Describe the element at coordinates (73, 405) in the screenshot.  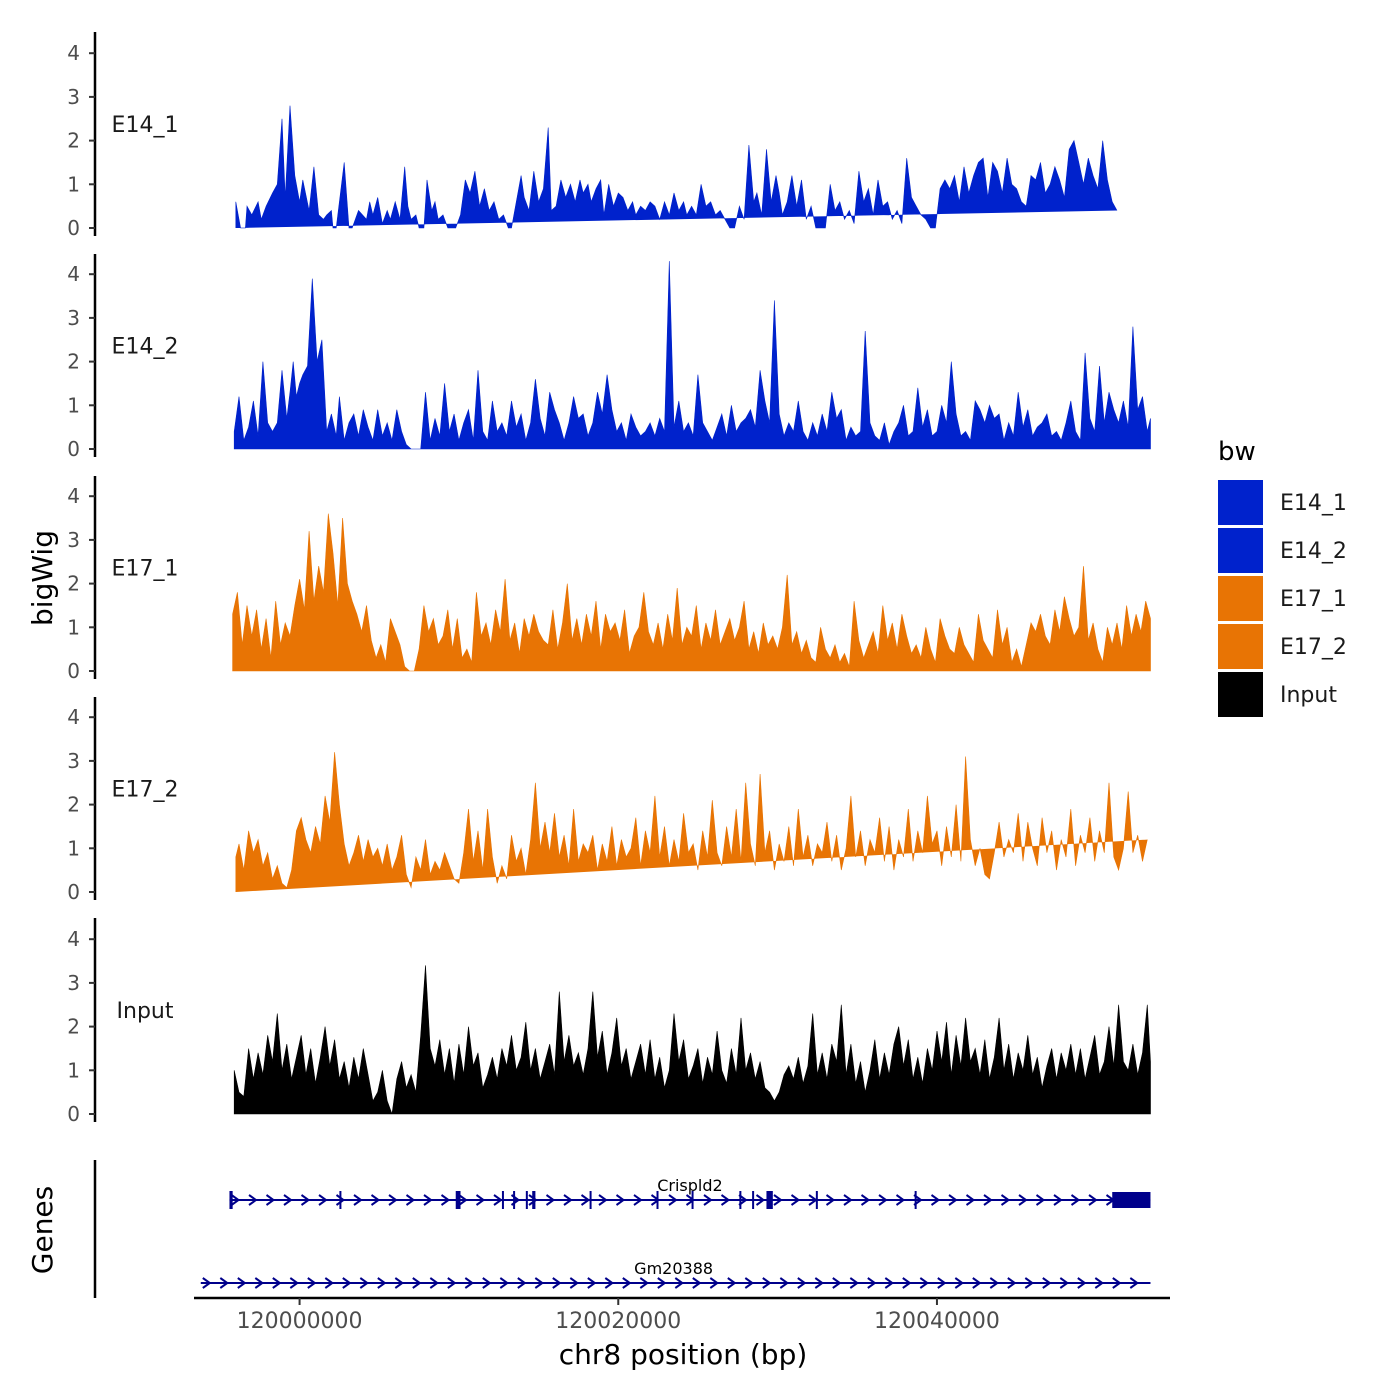
I see `y-tick-label-e14-2-1: 1` at that location.